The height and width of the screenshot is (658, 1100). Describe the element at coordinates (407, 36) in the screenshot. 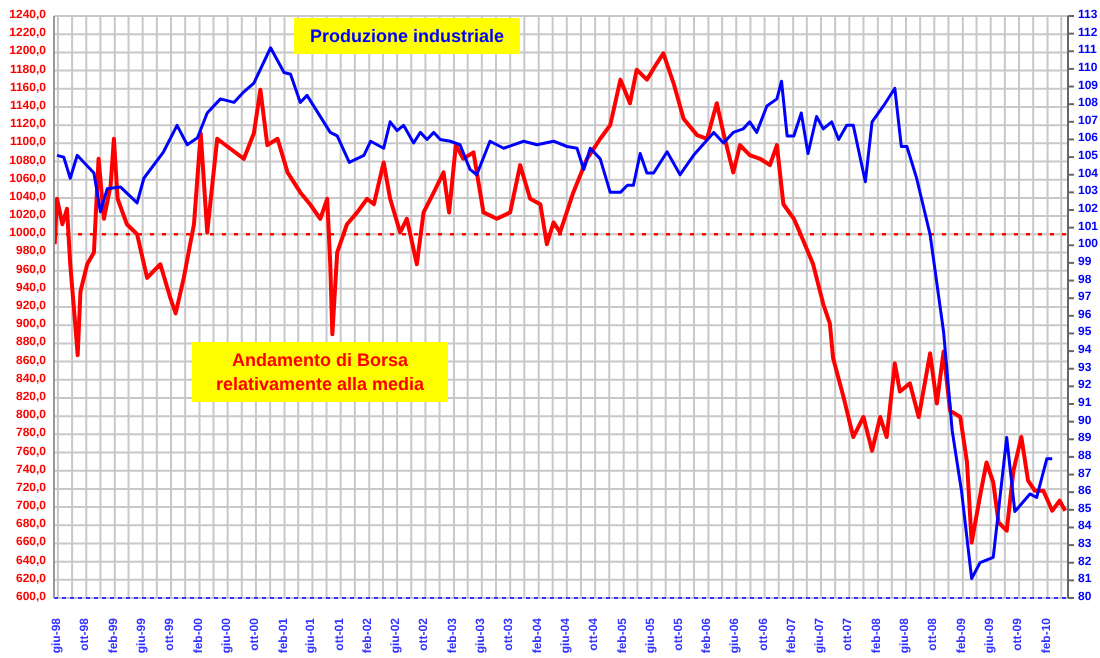

I see `series-label: Produzione industriale` at that location.